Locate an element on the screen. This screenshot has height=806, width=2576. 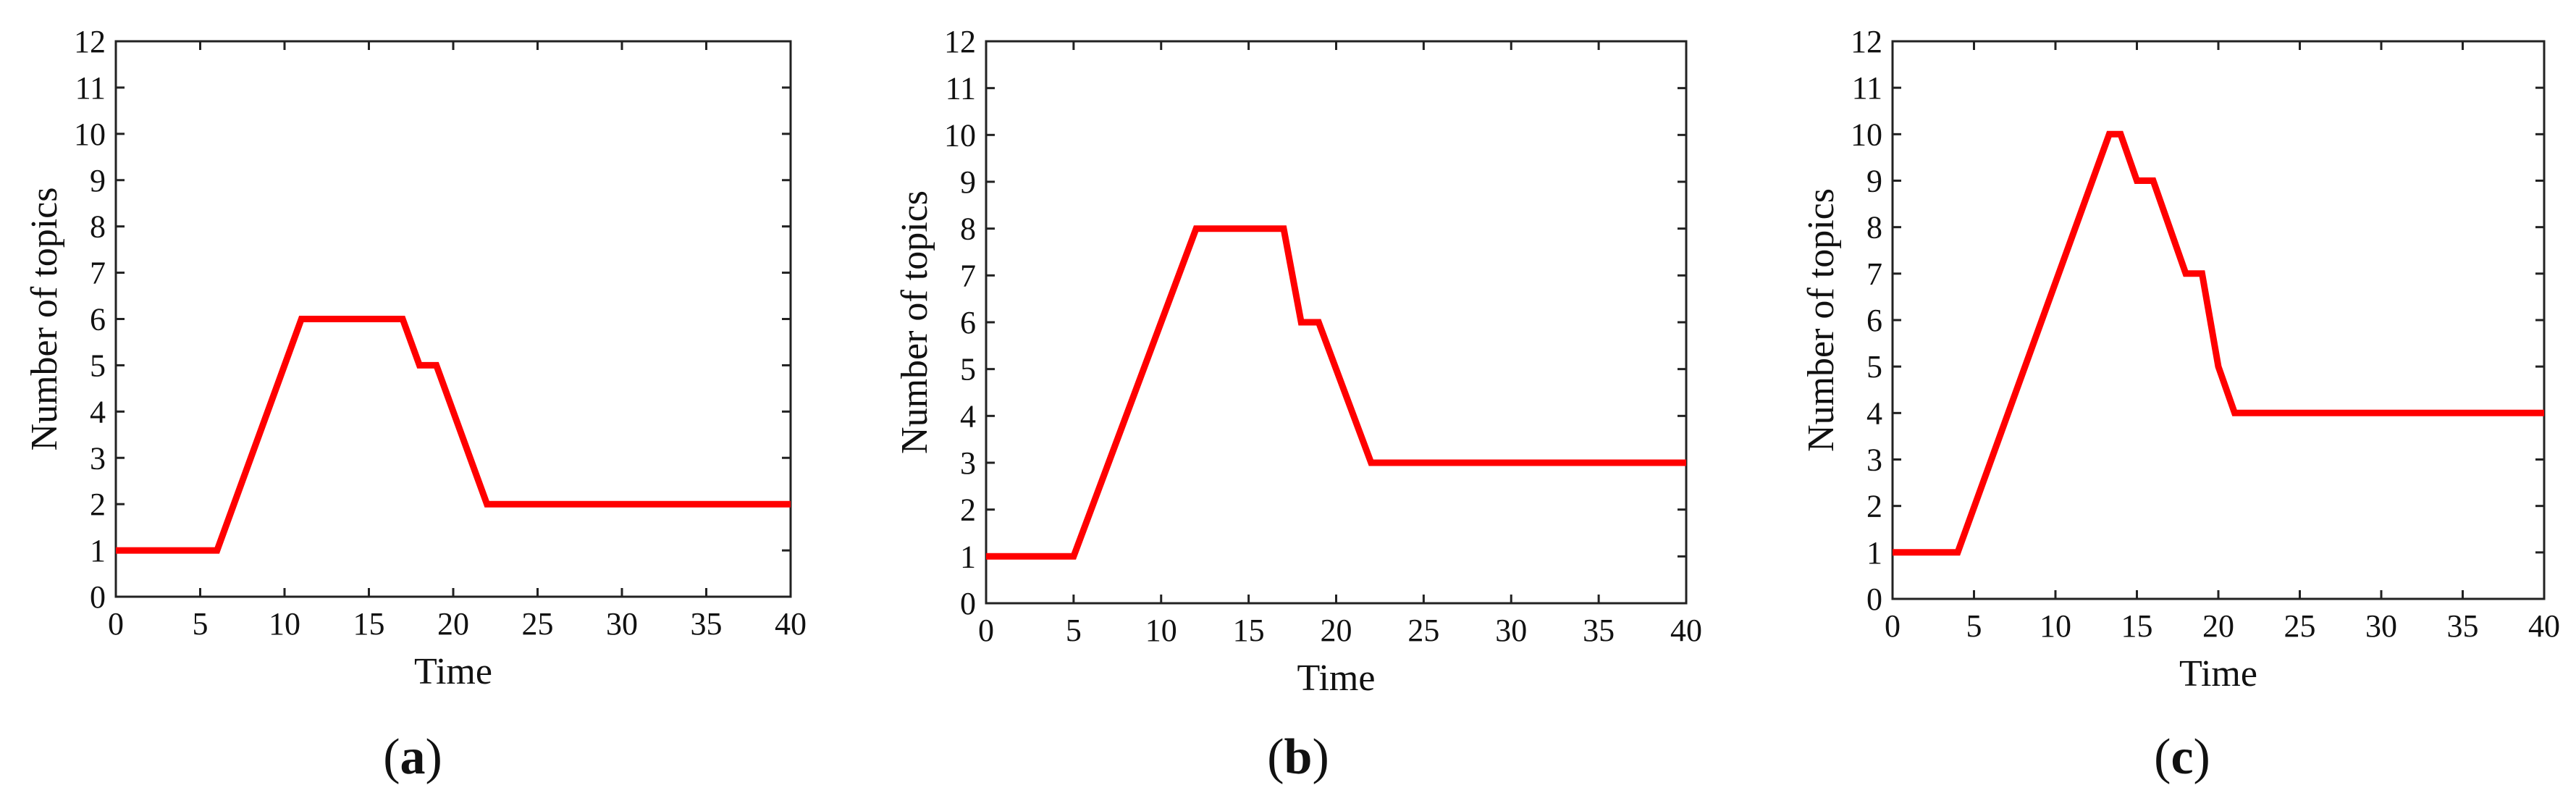
caption-letter: c is located at coordinates (2182, 757).